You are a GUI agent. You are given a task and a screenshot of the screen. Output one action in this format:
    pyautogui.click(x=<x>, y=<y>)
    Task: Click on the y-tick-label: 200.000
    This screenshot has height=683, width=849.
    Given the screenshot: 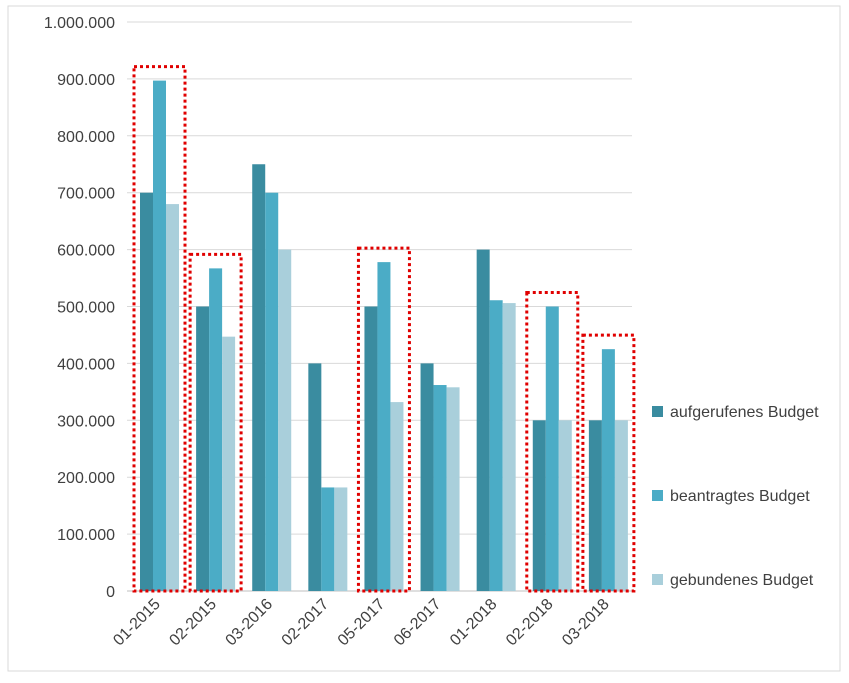 What is the action you would take?
    pyautogui.click(x=86, y=478)
    